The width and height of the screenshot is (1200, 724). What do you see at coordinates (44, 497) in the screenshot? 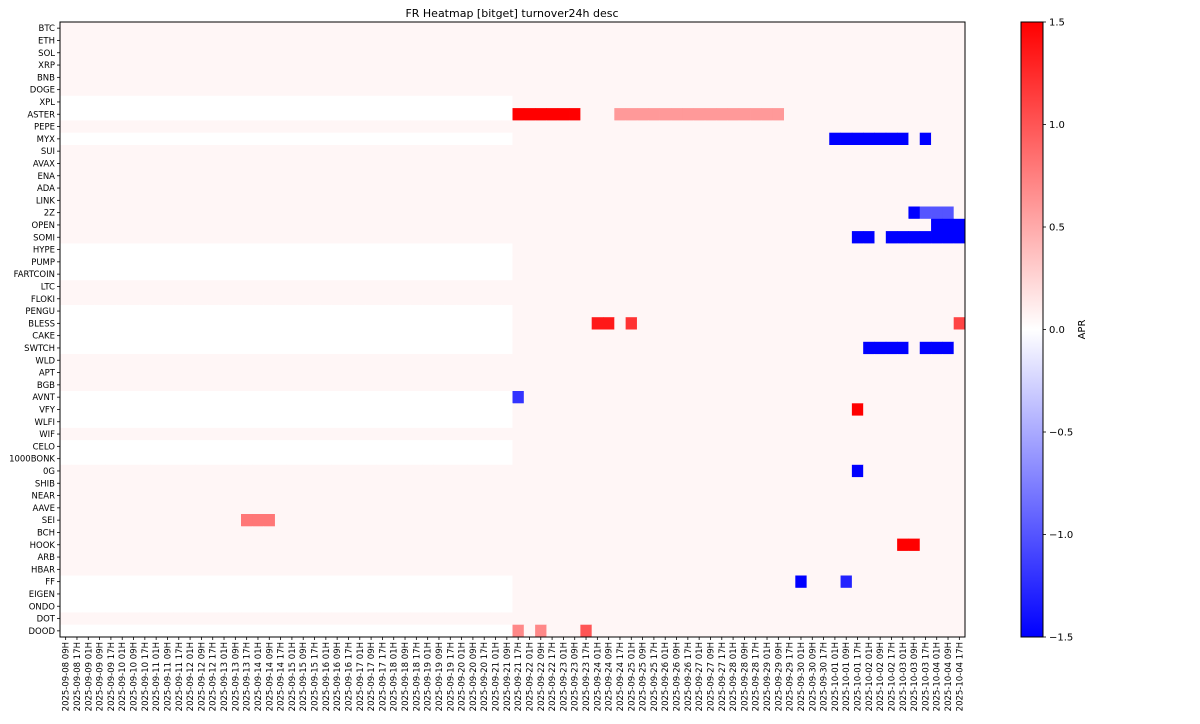
I see `row-label: NEAR` at bounding box center [44, 497].